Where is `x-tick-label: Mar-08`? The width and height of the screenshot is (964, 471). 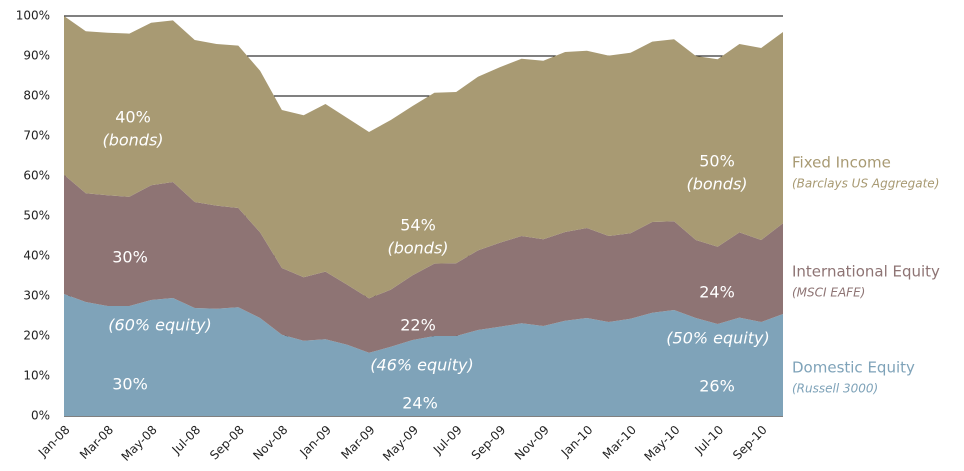
x-tick-label: Mar-08 is located at coordinates (96, 442).